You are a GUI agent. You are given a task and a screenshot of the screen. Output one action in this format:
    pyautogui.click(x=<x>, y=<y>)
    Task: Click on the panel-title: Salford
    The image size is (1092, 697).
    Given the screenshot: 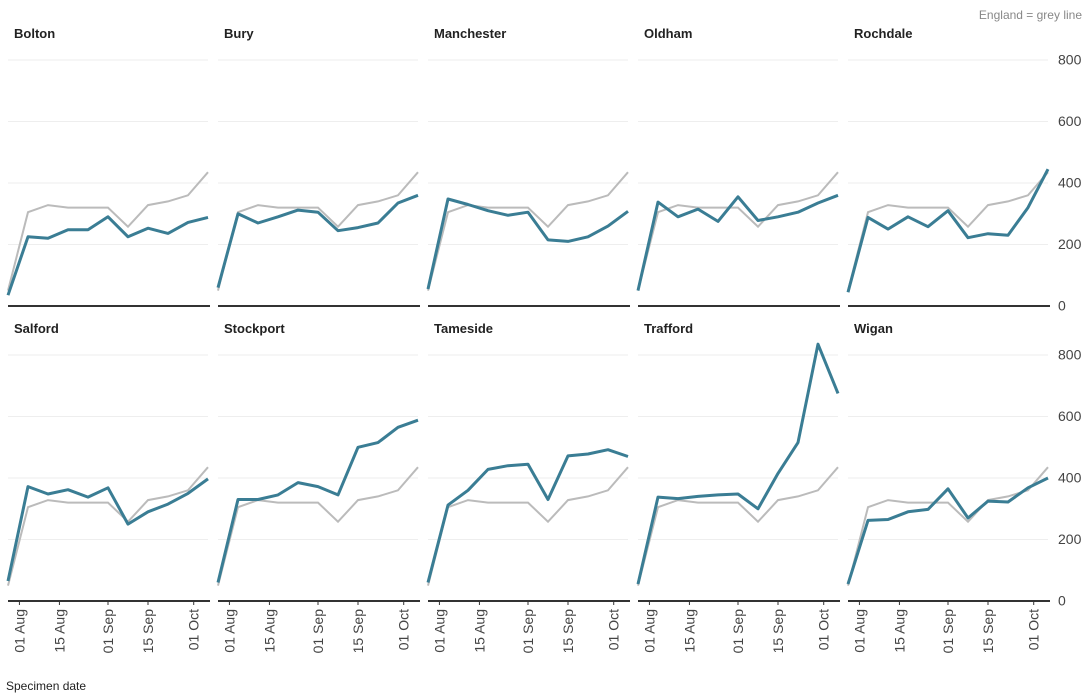 What is the action you would take?
    pyautogui.click(x=36, y=328)
    